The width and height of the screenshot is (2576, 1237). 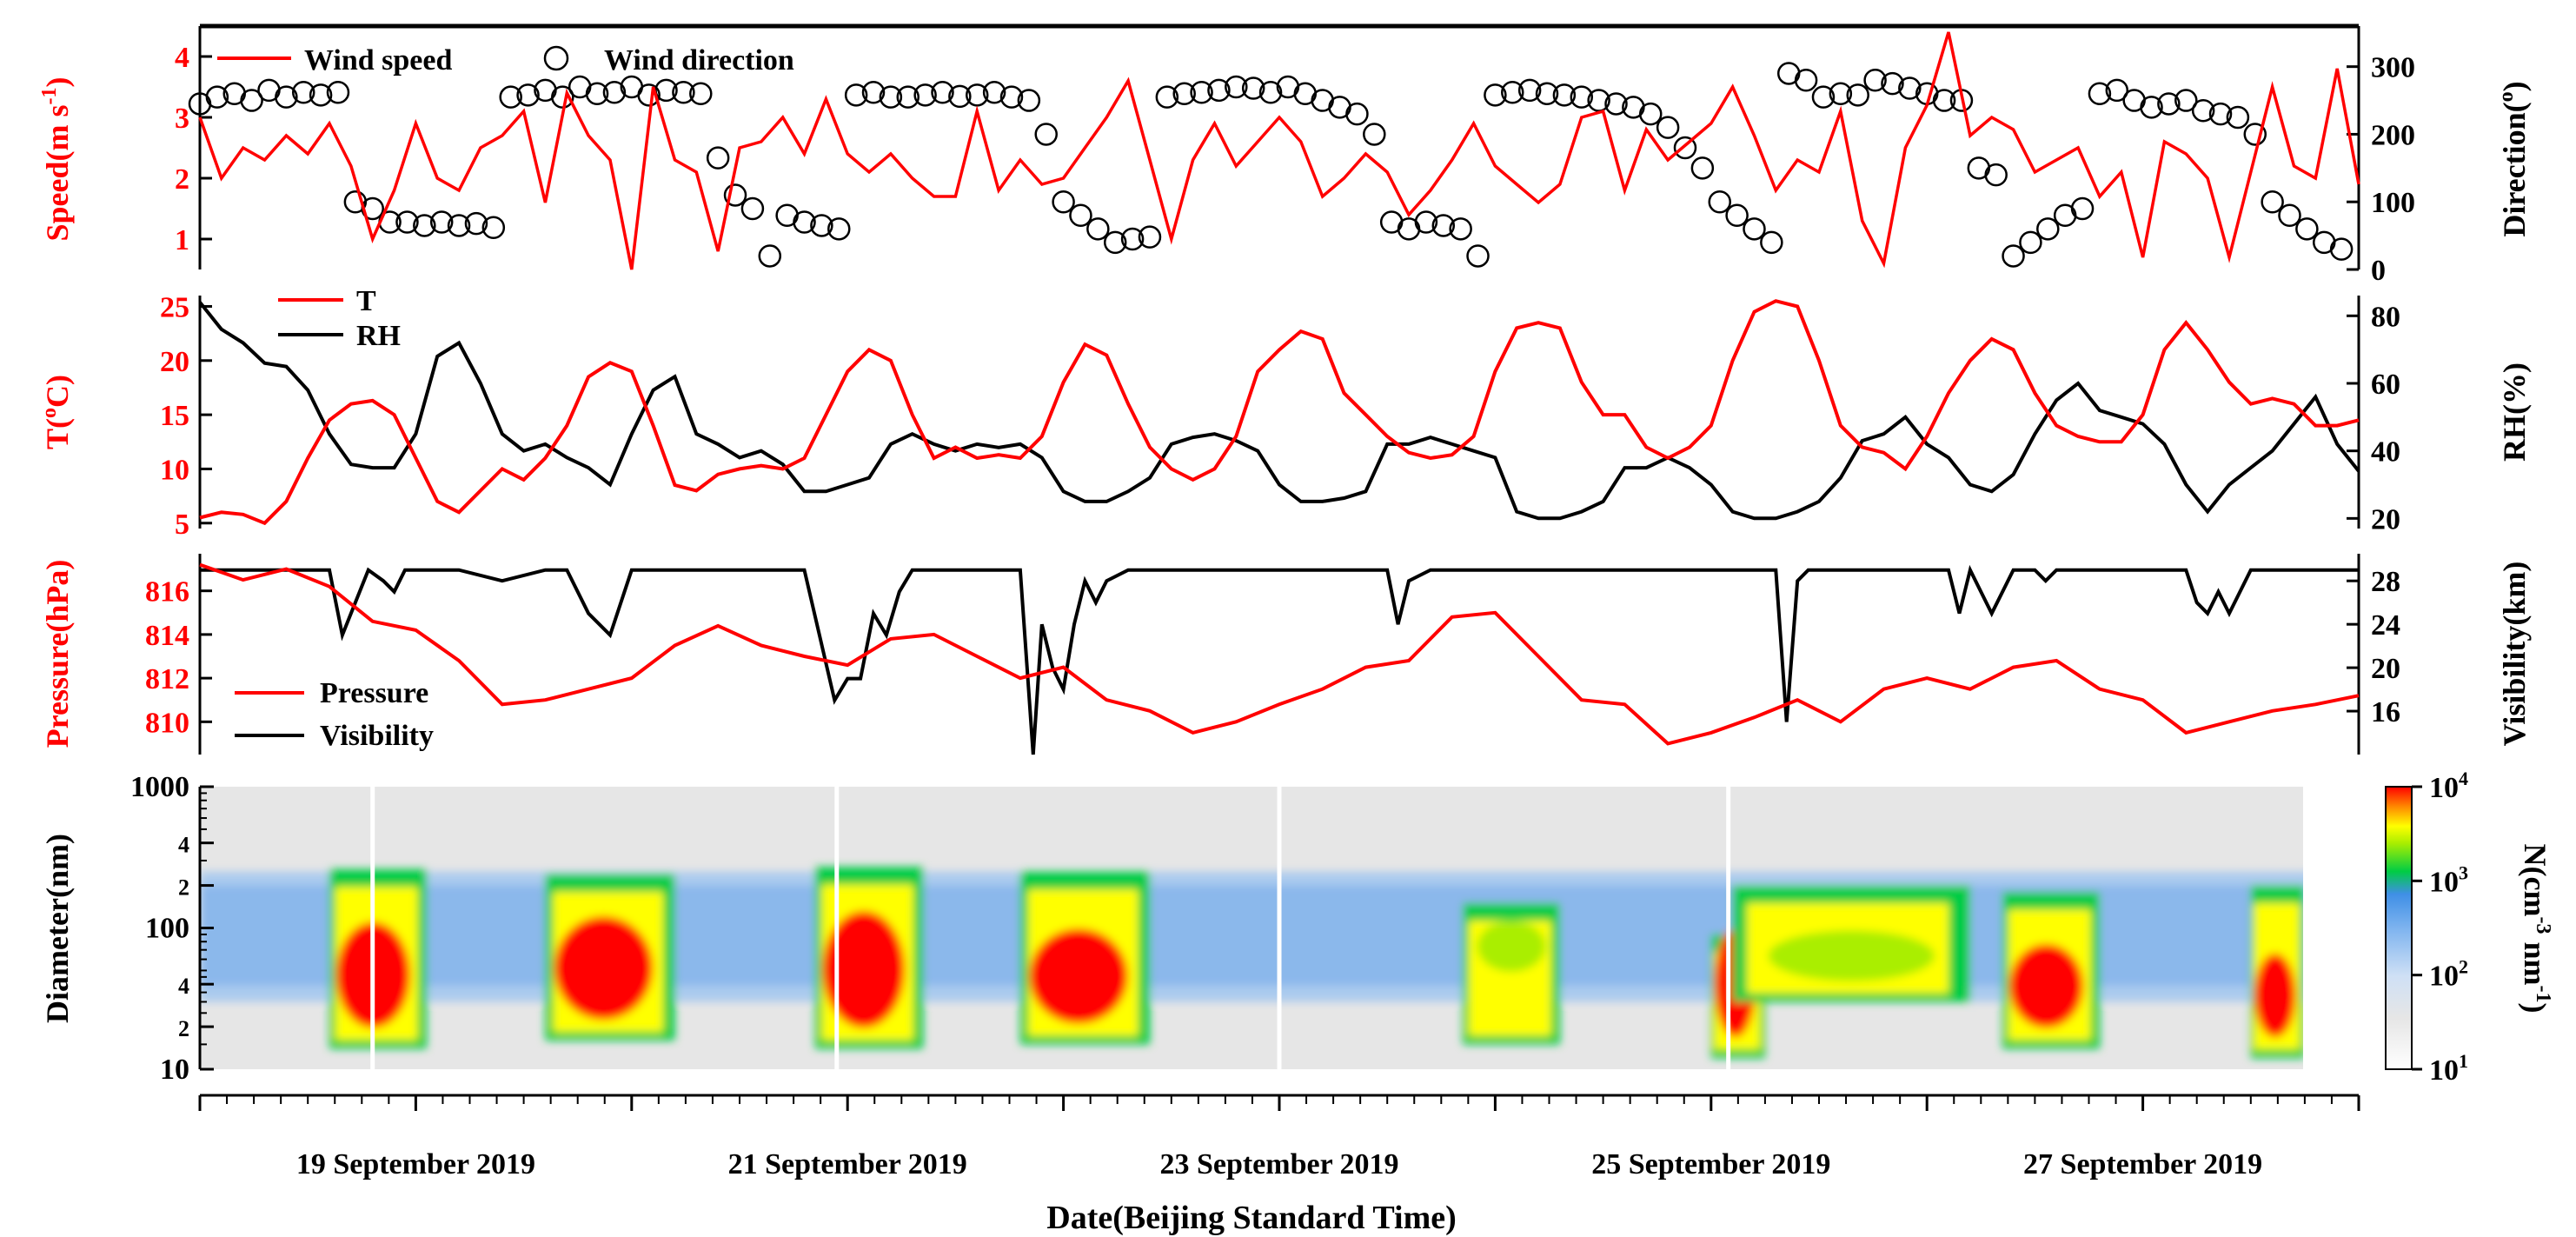 I want to click on right-tick-label: 0, so click(x=2378, y=271).